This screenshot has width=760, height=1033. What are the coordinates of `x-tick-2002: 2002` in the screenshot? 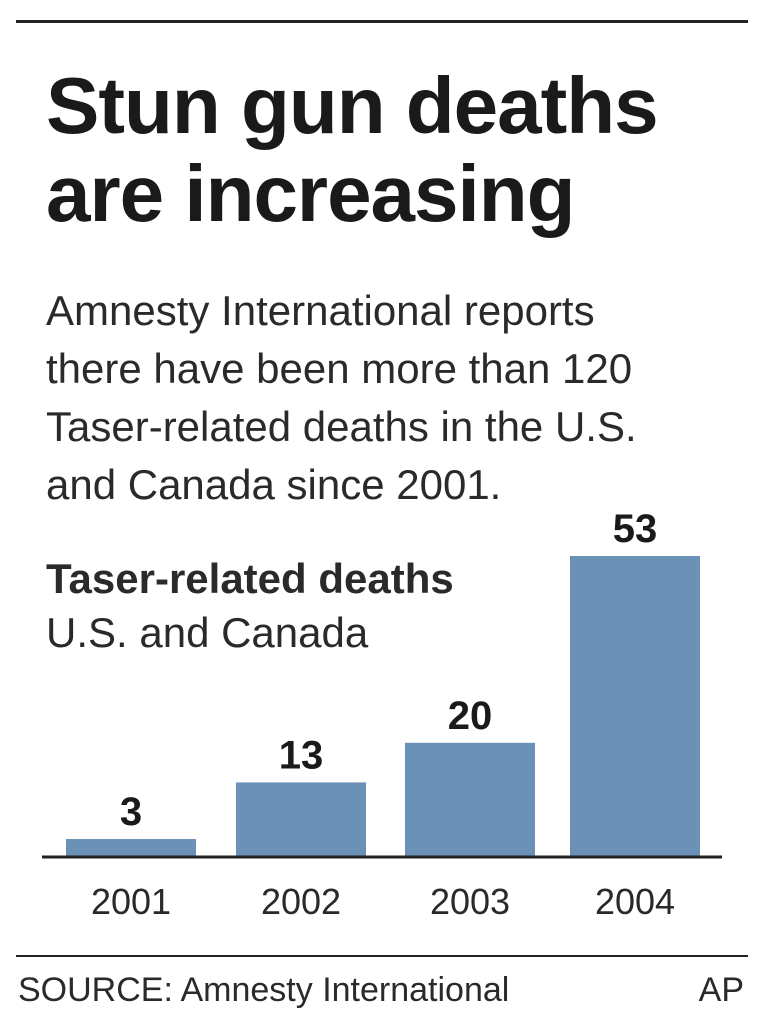 It's located at (301, 901).